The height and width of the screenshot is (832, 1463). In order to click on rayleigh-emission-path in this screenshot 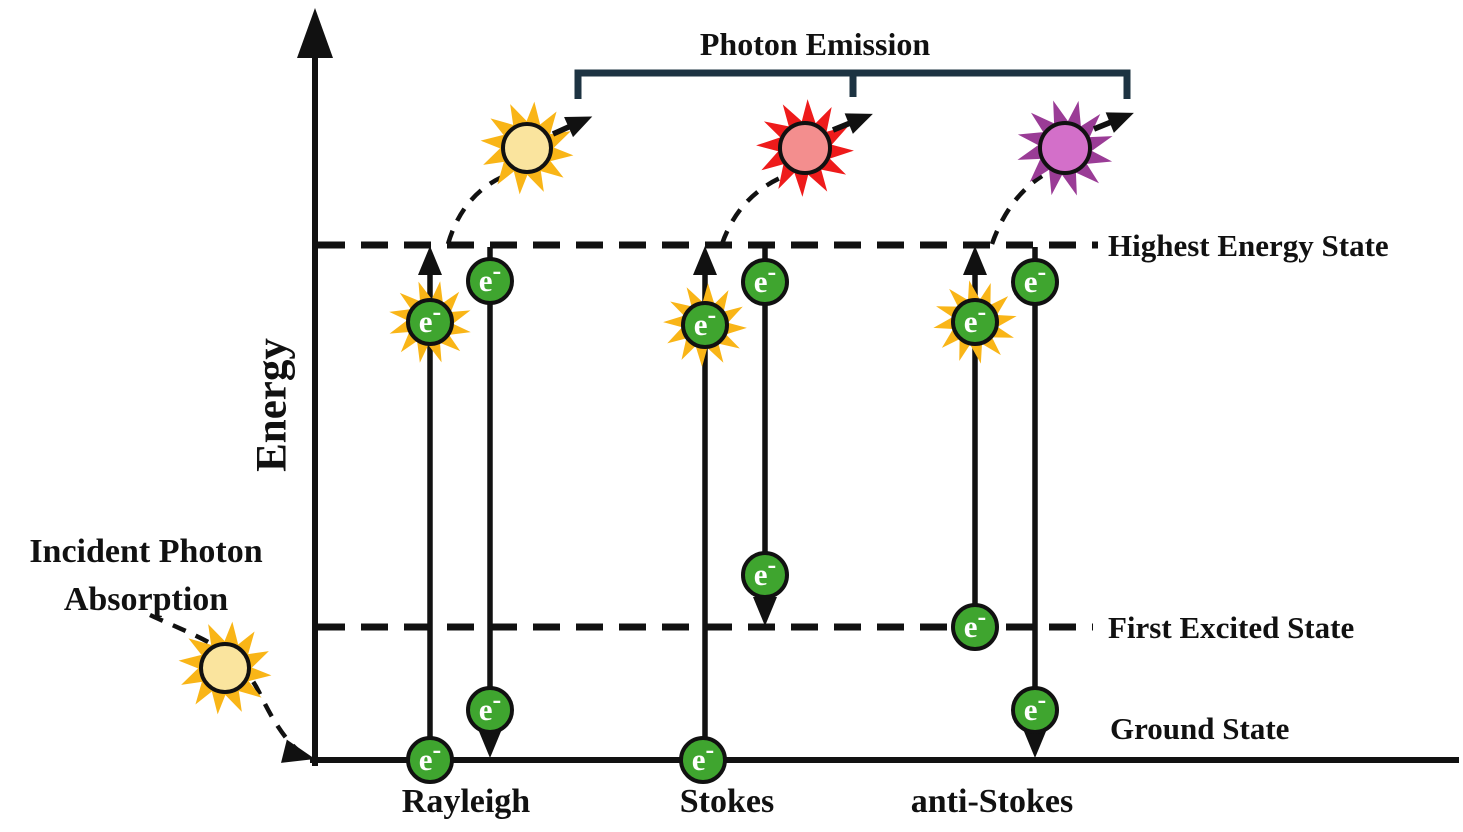, I will do `click(474, 209)`.